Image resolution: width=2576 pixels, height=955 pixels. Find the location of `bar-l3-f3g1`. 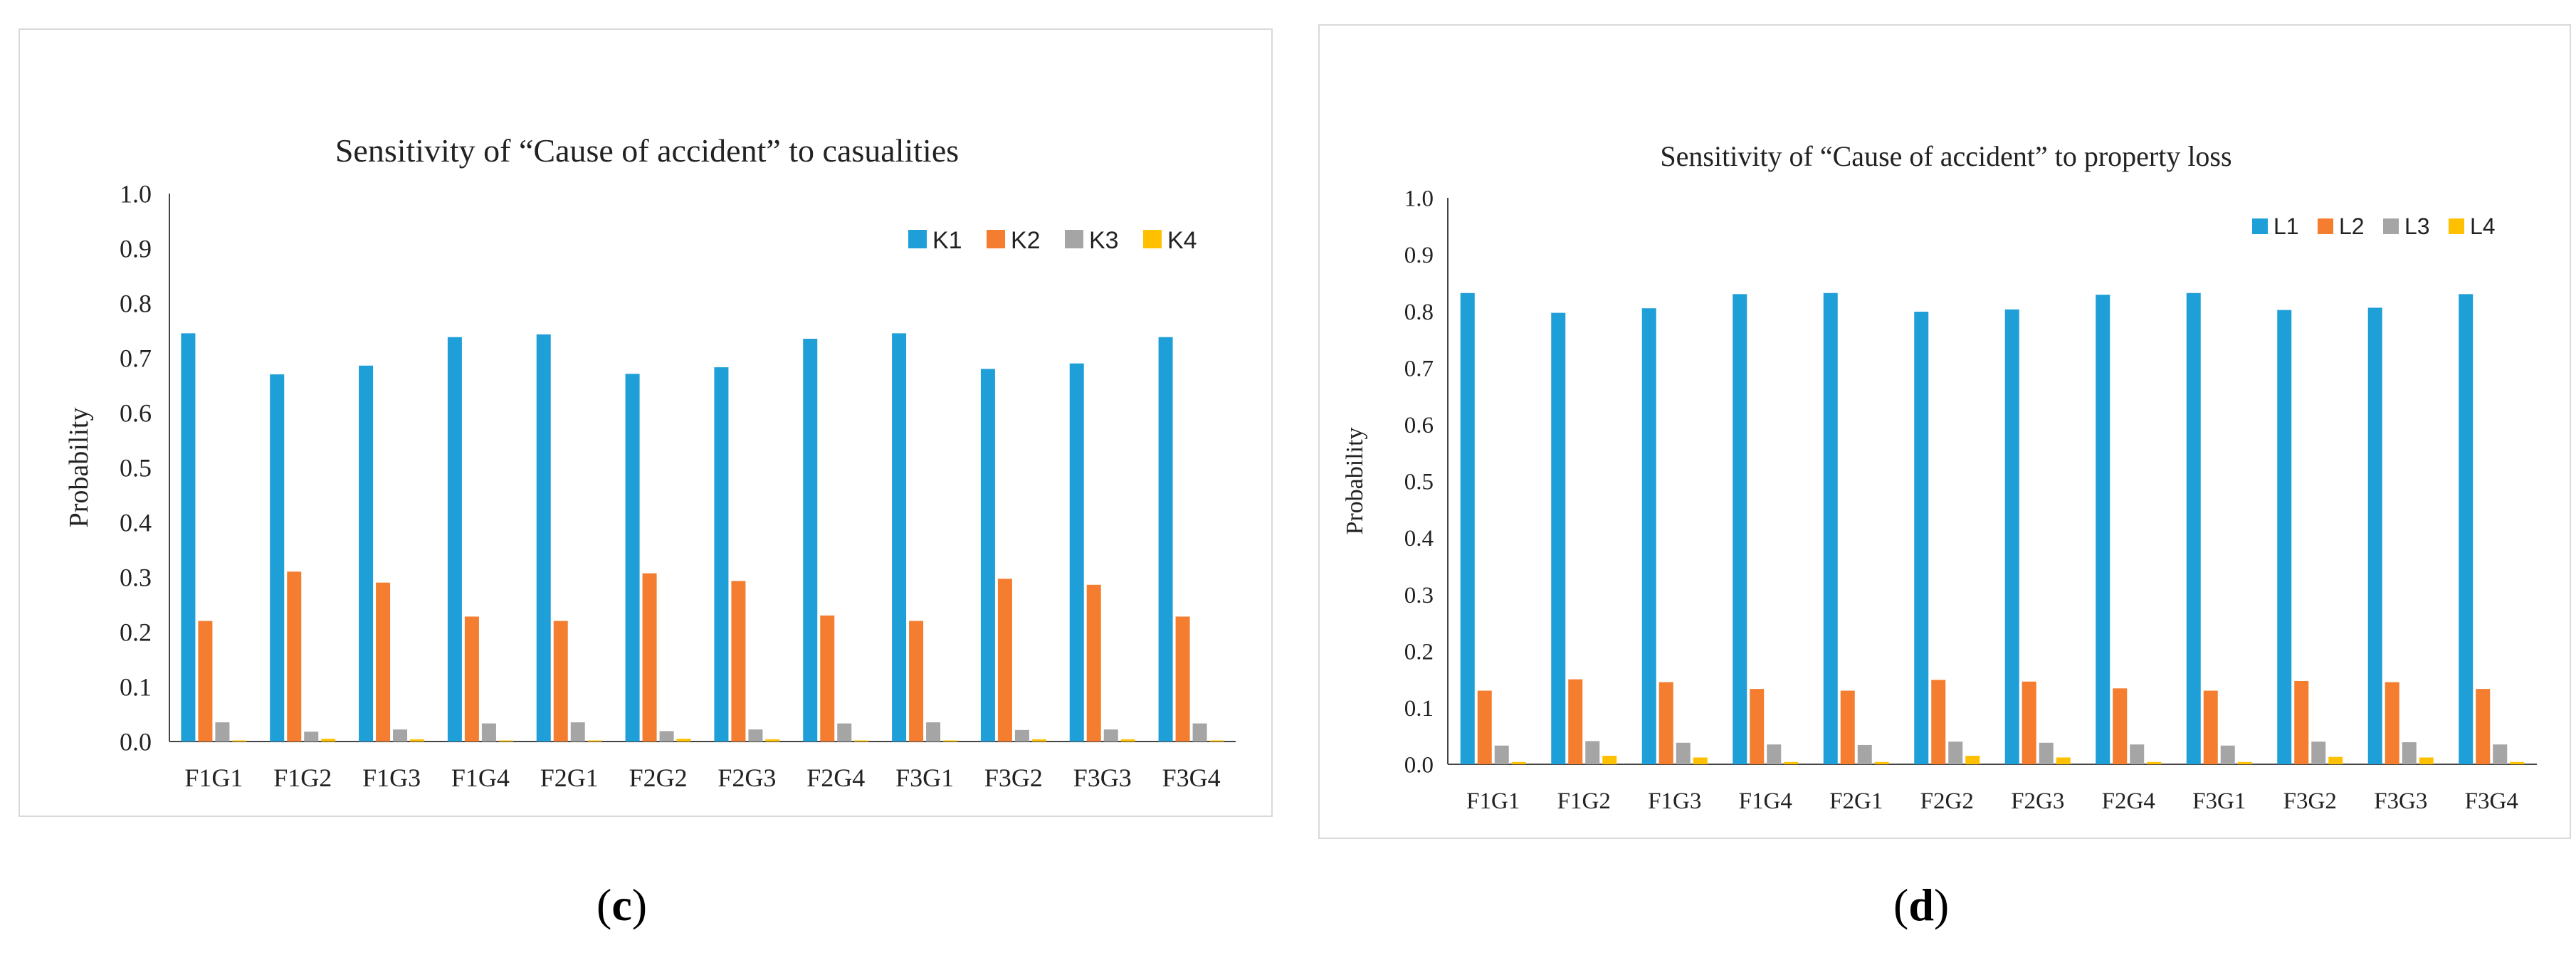

bar-l3-f3g1 is located at coordinates (2228, 754).